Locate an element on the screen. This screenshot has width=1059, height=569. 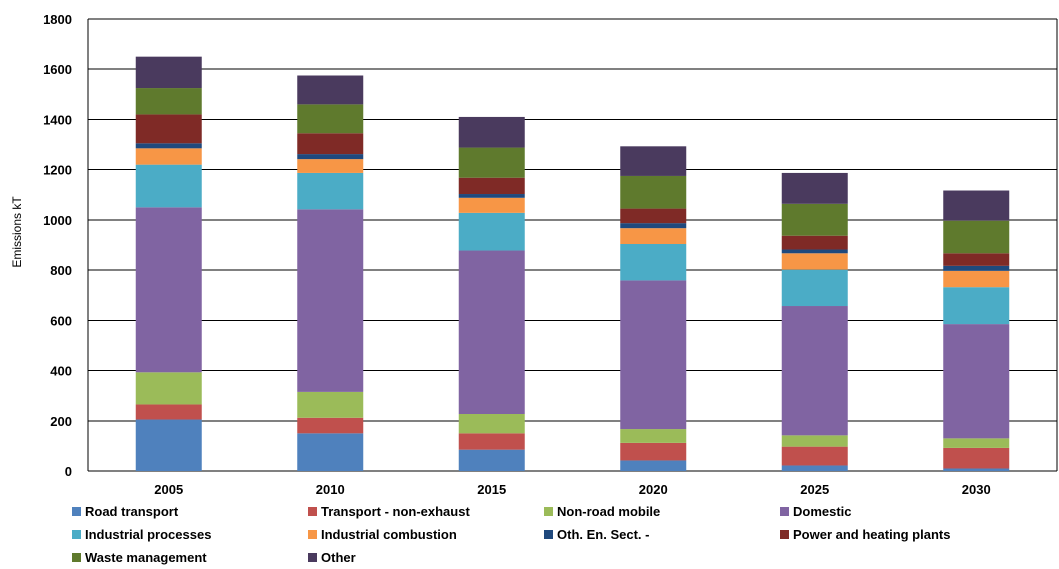
y-tick-labels: 0 200 400 600 800 1000 1200 1400 1600 1800 is located at coordinates (57, 245).